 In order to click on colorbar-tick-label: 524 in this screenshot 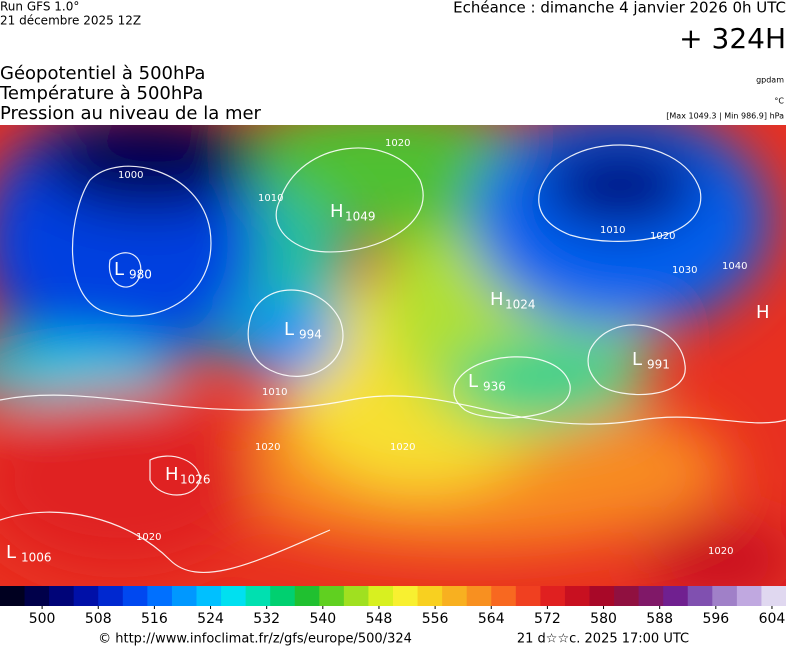, I will do `click(210, 619)`.